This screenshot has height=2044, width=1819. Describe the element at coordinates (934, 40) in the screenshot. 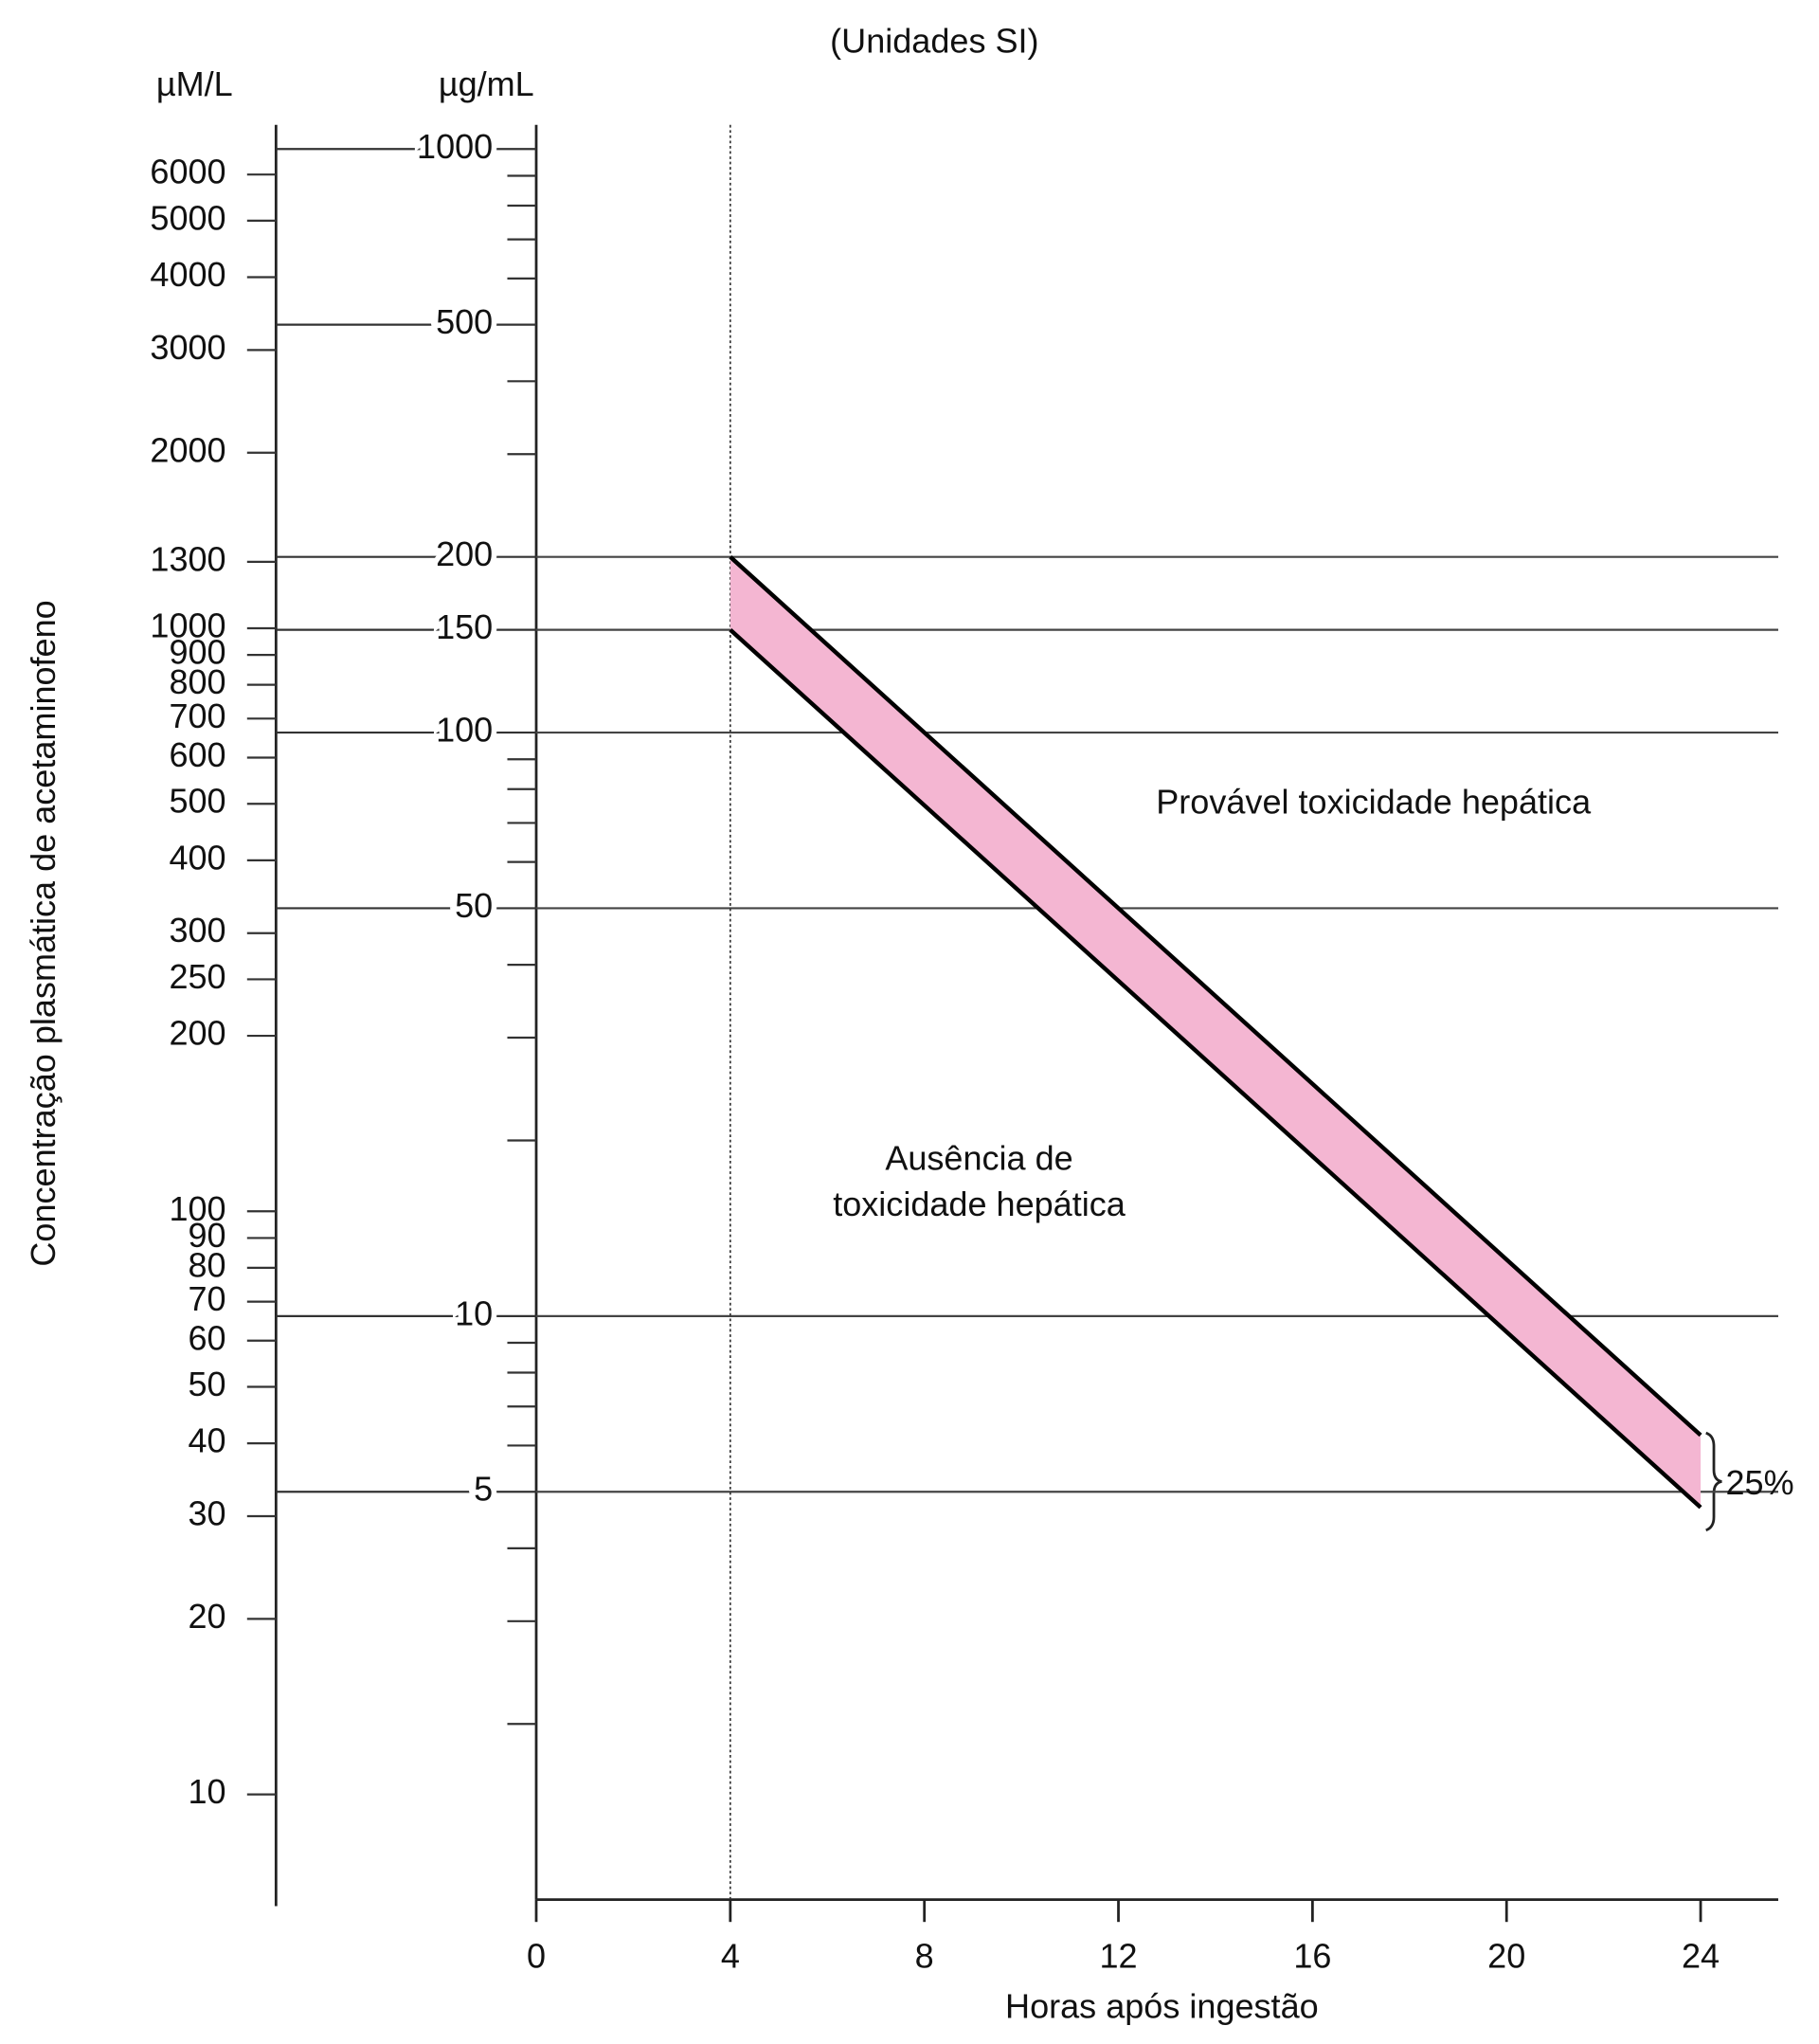

I see `chart-title: (Unidades SI)` at that location.